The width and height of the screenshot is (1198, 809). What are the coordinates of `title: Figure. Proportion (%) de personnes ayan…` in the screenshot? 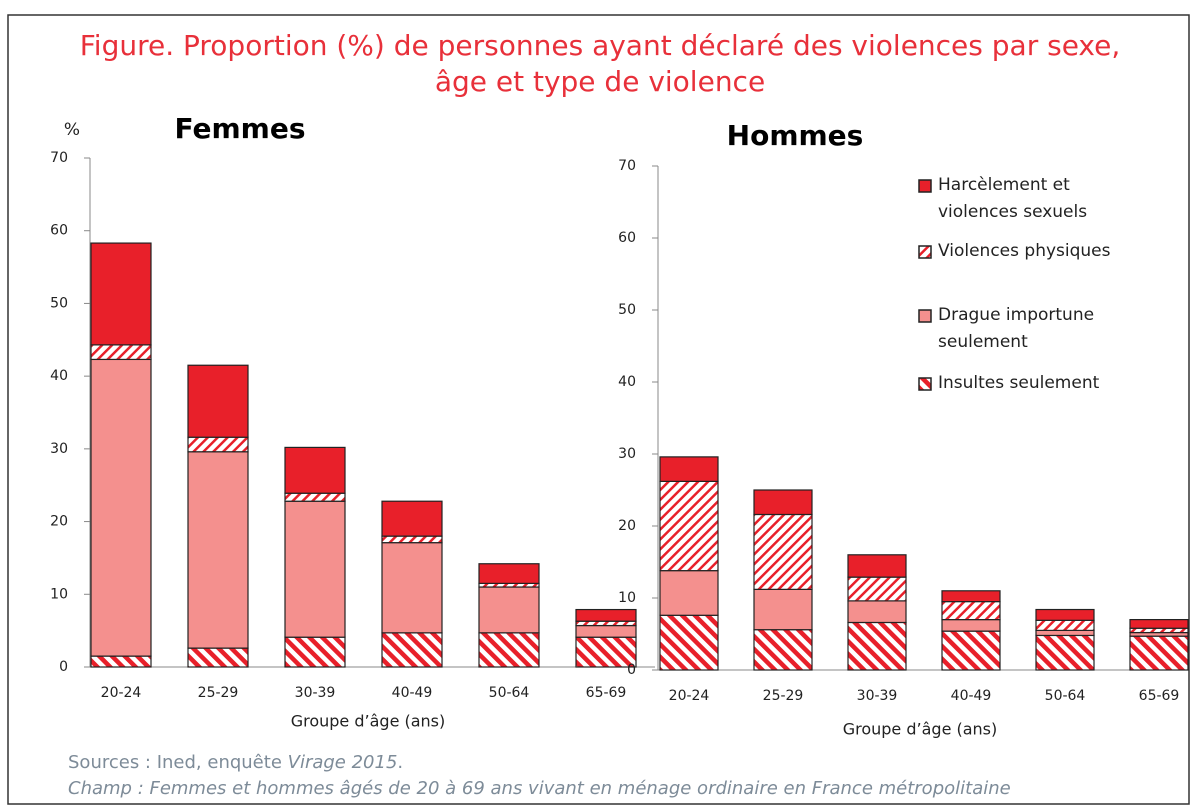 It's located at (600, 45).